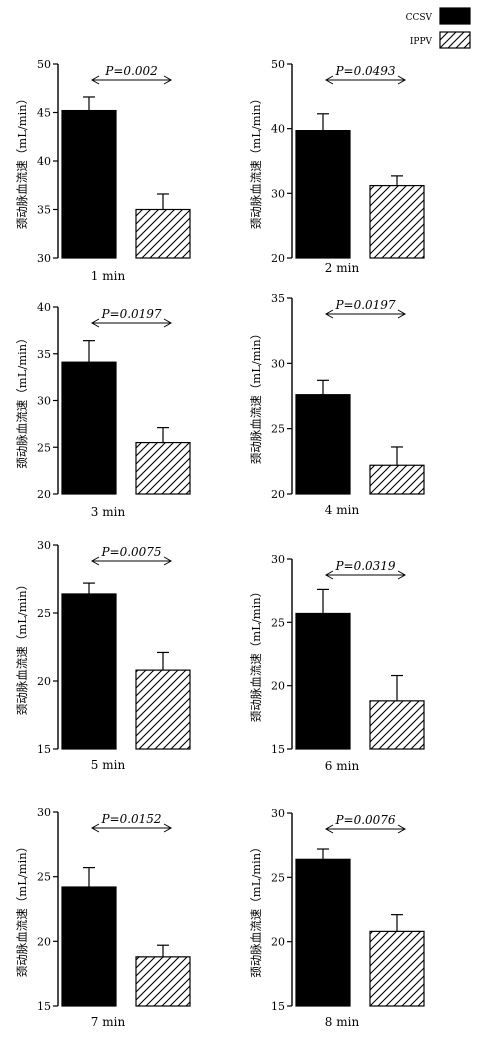 The height and width of the screenshot is (1039, 483). I want to click on chart-panel-1: 30 35 40 45 50 颈动脉血流速（mL/min） P=0.002 1 min, so click(103, 170).